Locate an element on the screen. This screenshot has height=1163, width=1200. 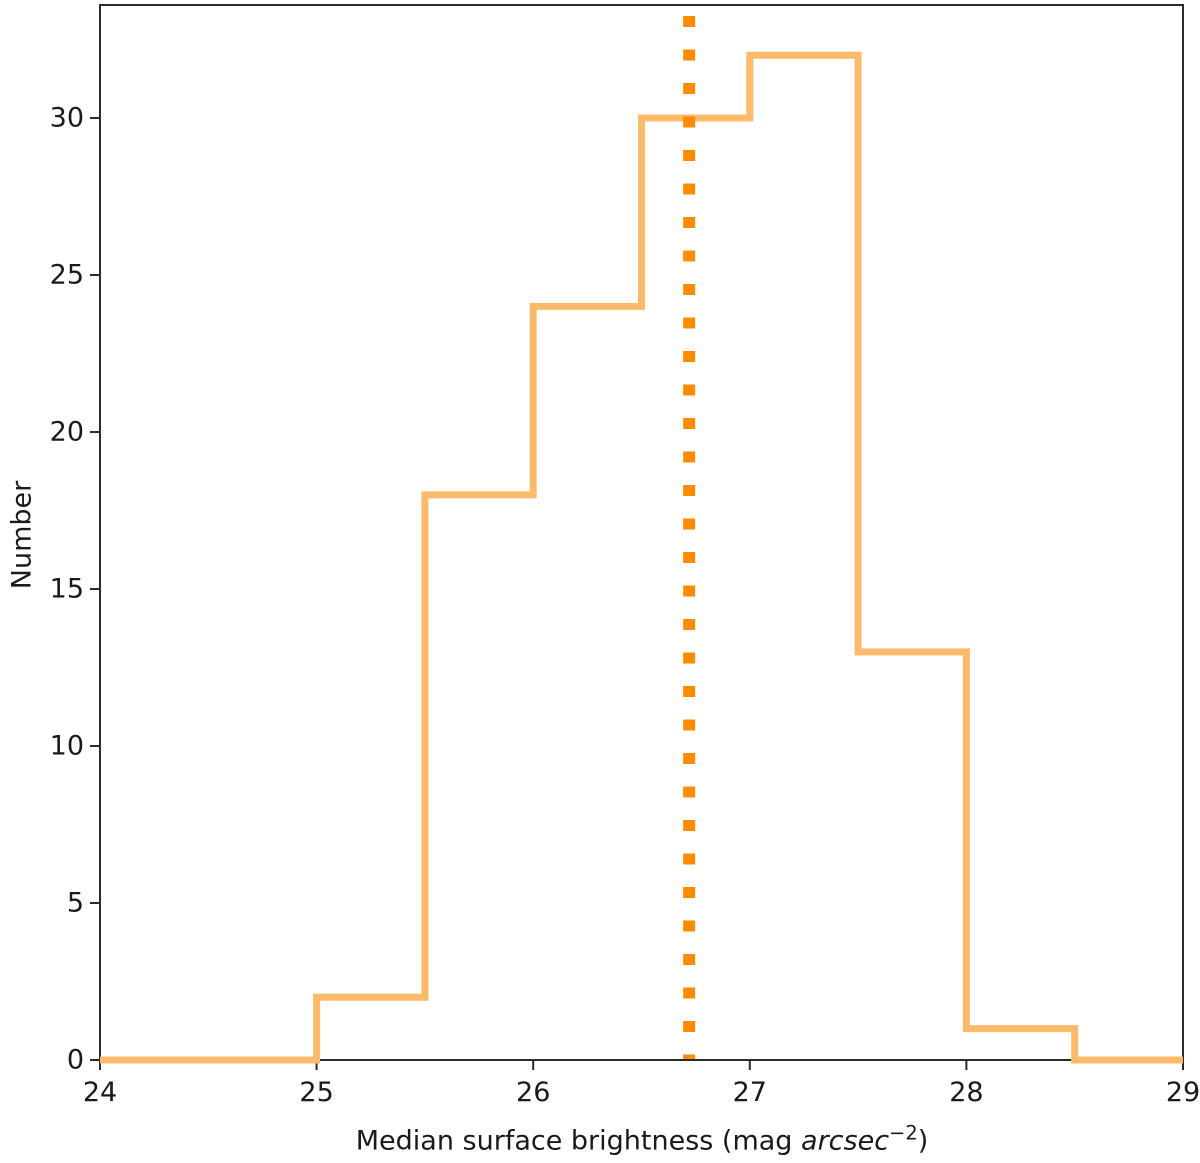
y-axis-label: Number is located at coordinates (22, 535).